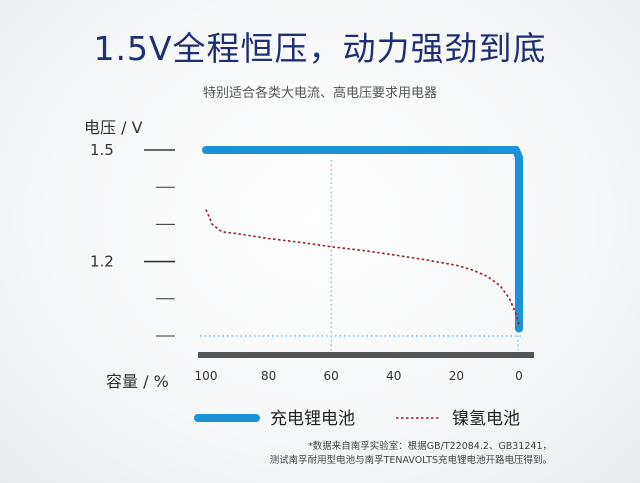 This screenshot has height=483, width=640. Describe the element at coordinates (312, 419) in the screenshot. I see `legend-label-0: 充电锂电池` at that location.